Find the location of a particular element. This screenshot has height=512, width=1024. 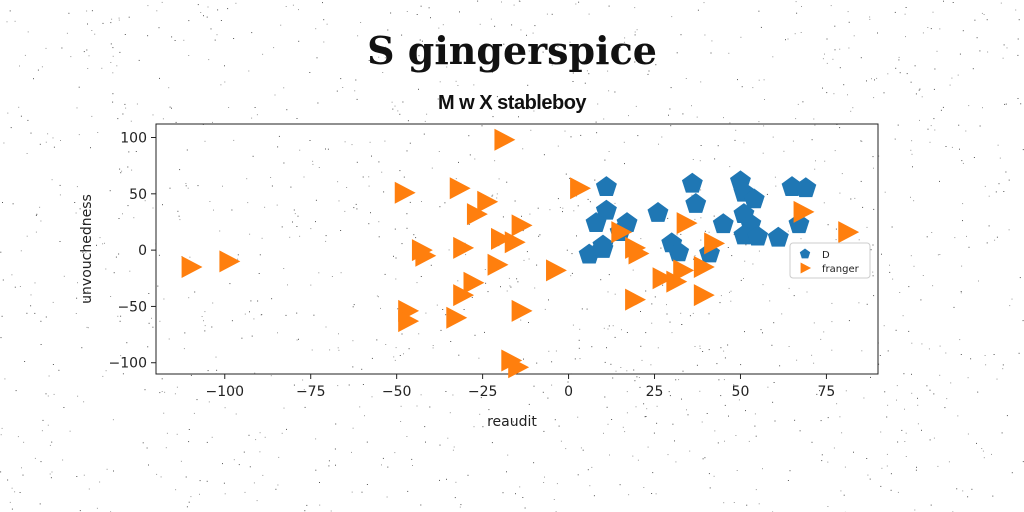

y-tick-label: 50 is located at coordinates (138, 195).